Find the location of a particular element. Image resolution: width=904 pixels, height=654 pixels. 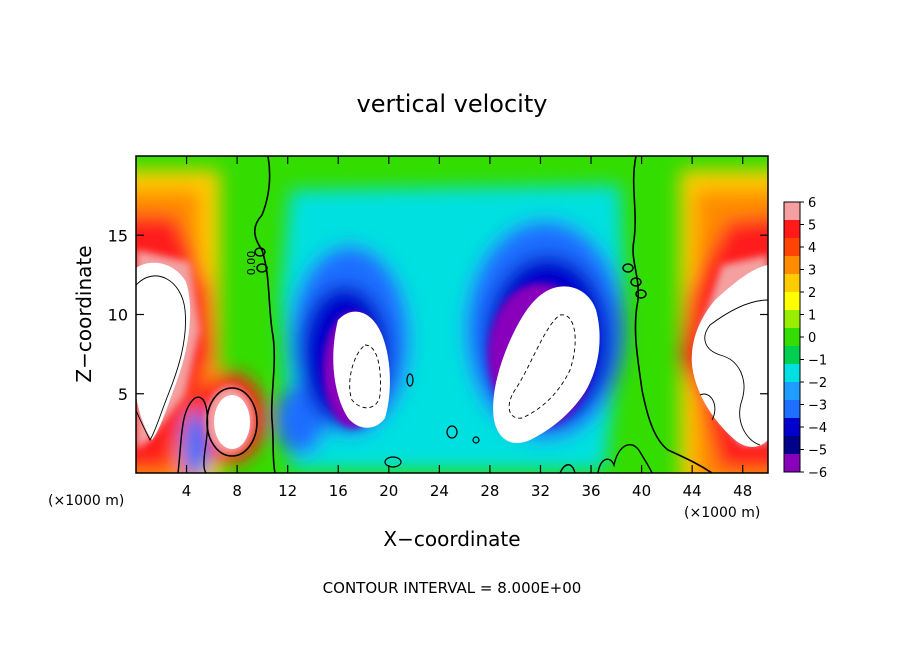

colorbar-tick-label: −3 is located at coordinates (817, 406).